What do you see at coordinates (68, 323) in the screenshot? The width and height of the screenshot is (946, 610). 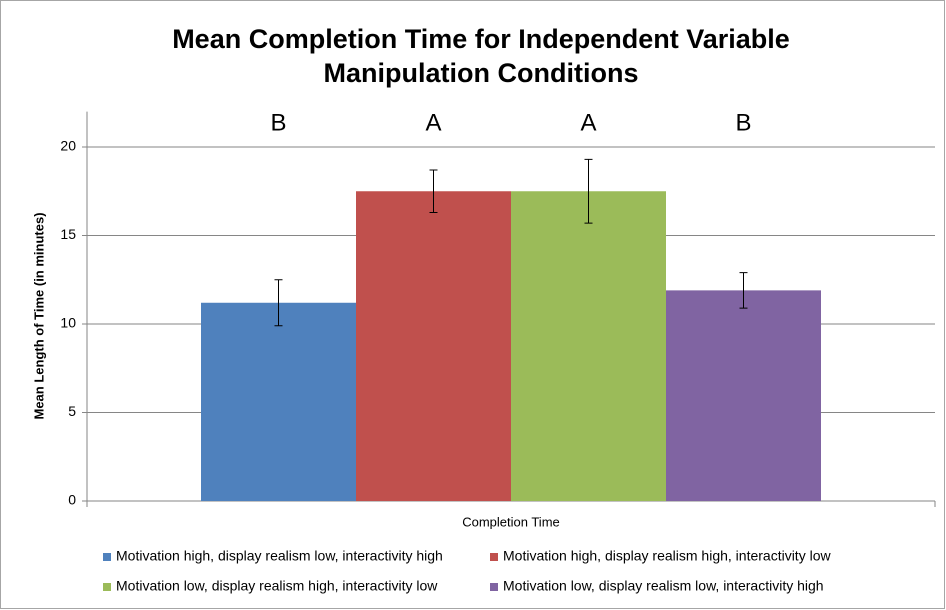 I see `y-tick-label: 10` at bounding box center [68, 323].